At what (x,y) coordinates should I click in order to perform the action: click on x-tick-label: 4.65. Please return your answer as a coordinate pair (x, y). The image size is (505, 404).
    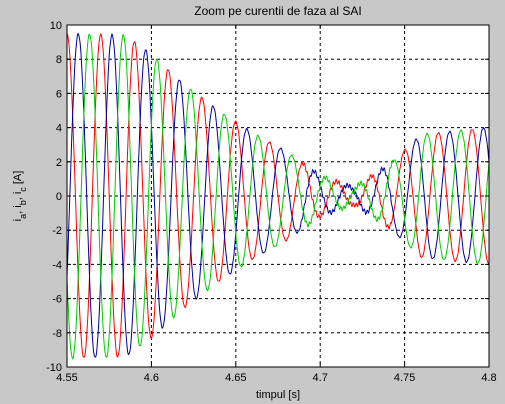
    Looking at the image, I should click on (235, 378).